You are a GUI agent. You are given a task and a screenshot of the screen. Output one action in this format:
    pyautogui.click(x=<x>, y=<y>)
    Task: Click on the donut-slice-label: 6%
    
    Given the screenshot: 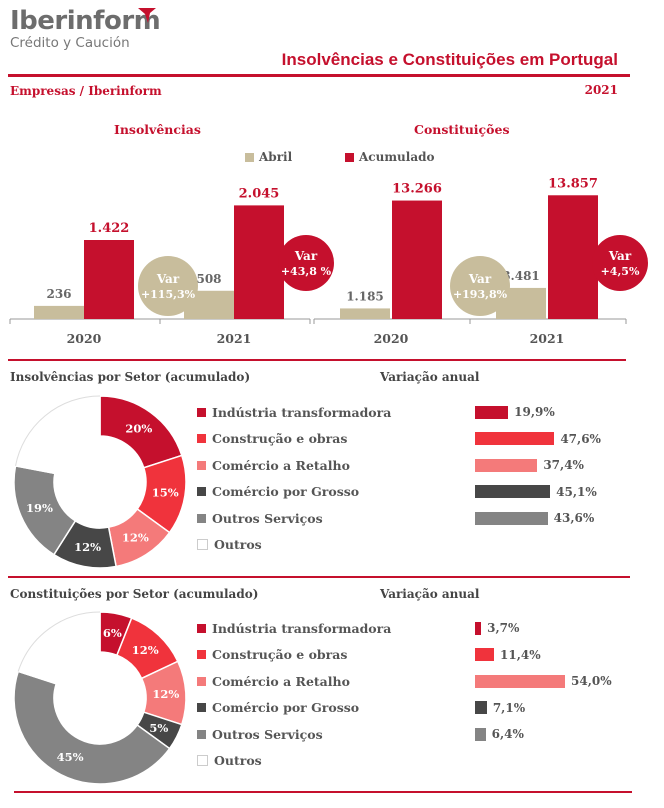 What is the action you would take?
    pyautogui.click(x=112, y=633)
    